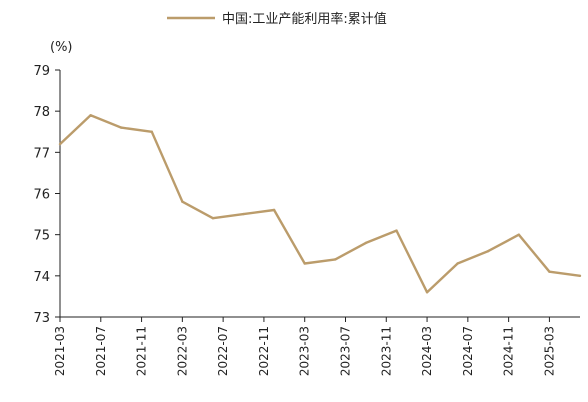 Image resolution: width=588 pixels, height=402 pixels. Describe the element at coordinates (41, 236) in the screenshot. I see `y-tick-label: 75` at that location.